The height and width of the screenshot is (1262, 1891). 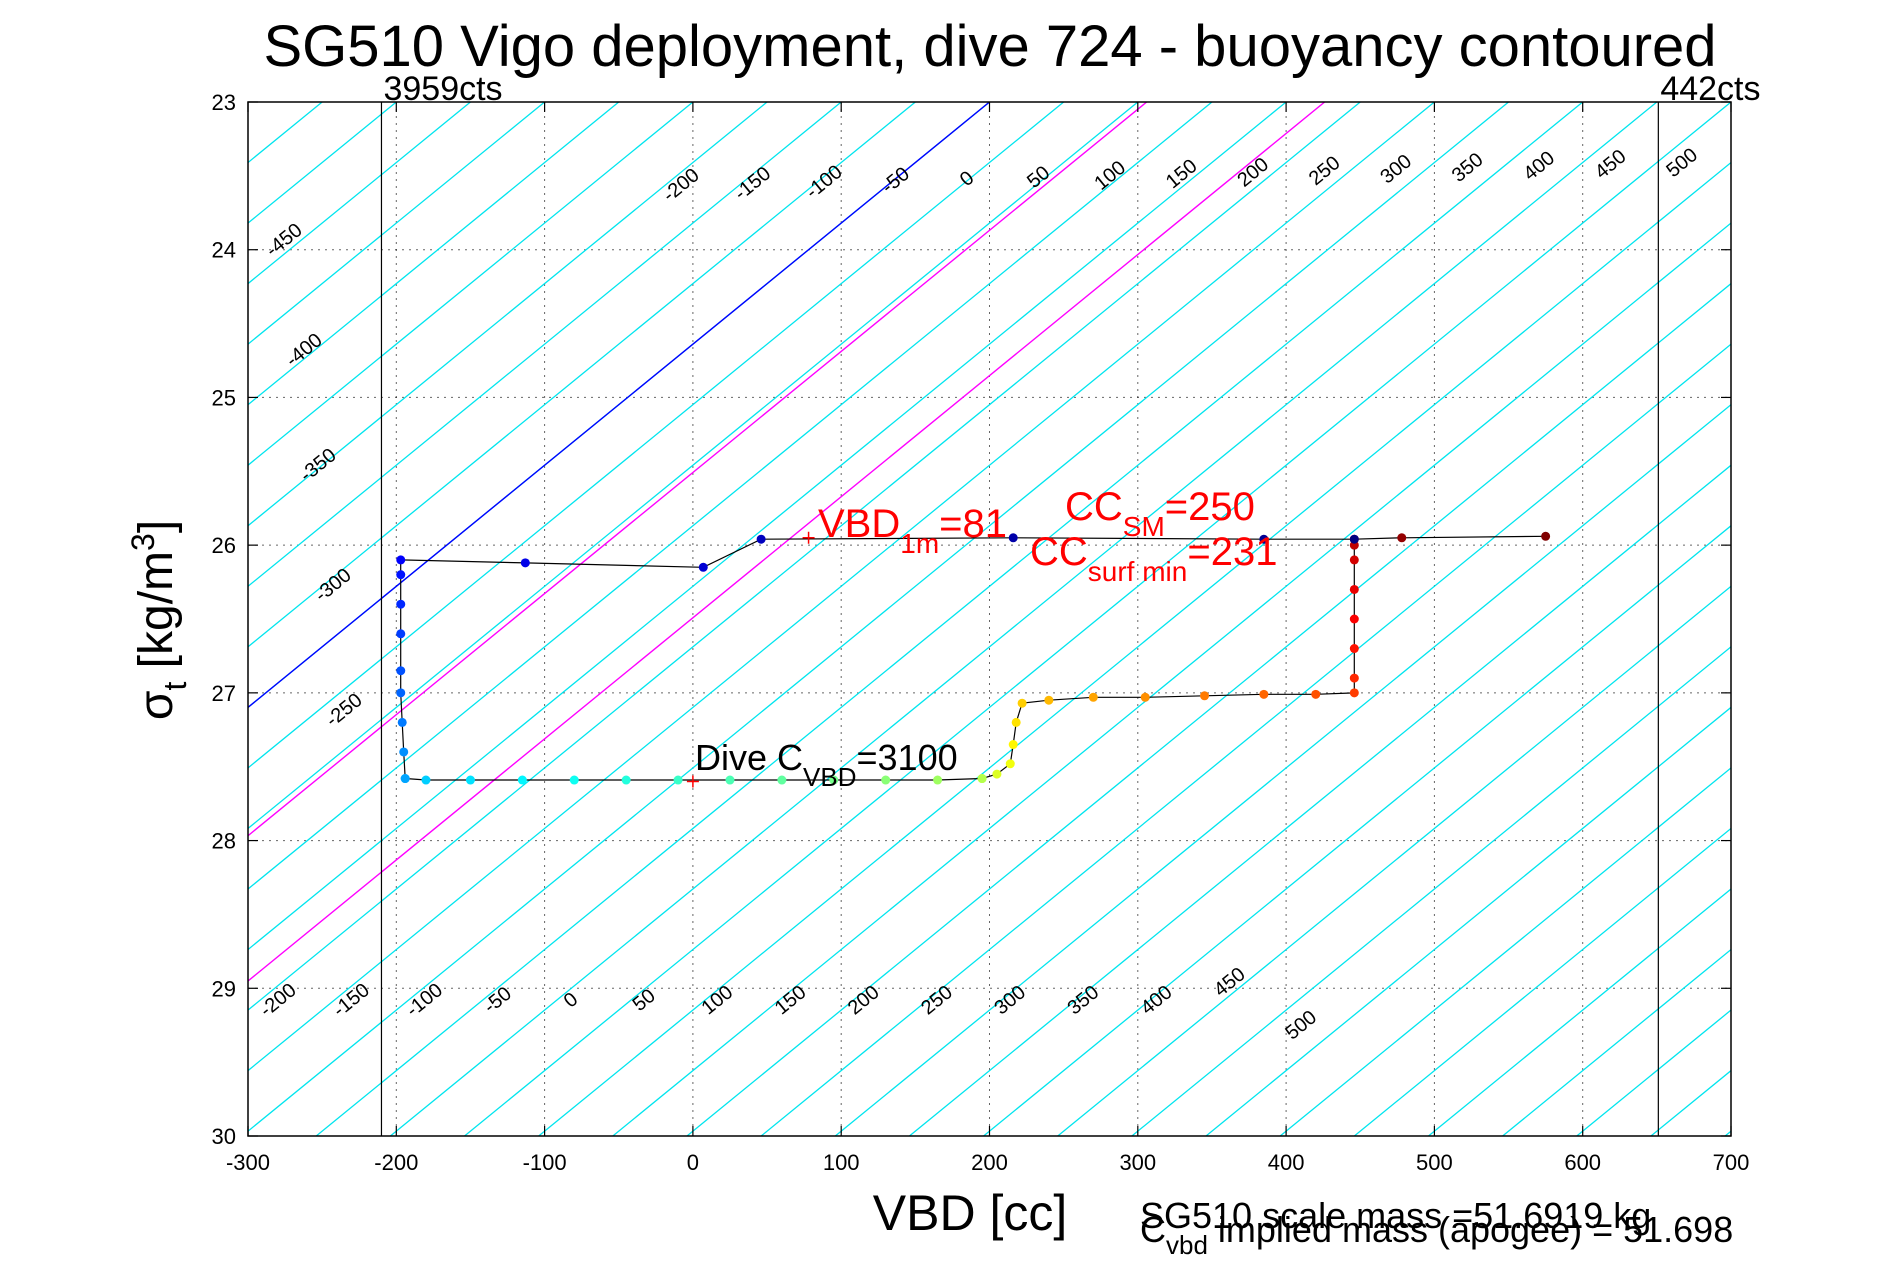 I want to click on dive-trace, so click(x=973, y=659).